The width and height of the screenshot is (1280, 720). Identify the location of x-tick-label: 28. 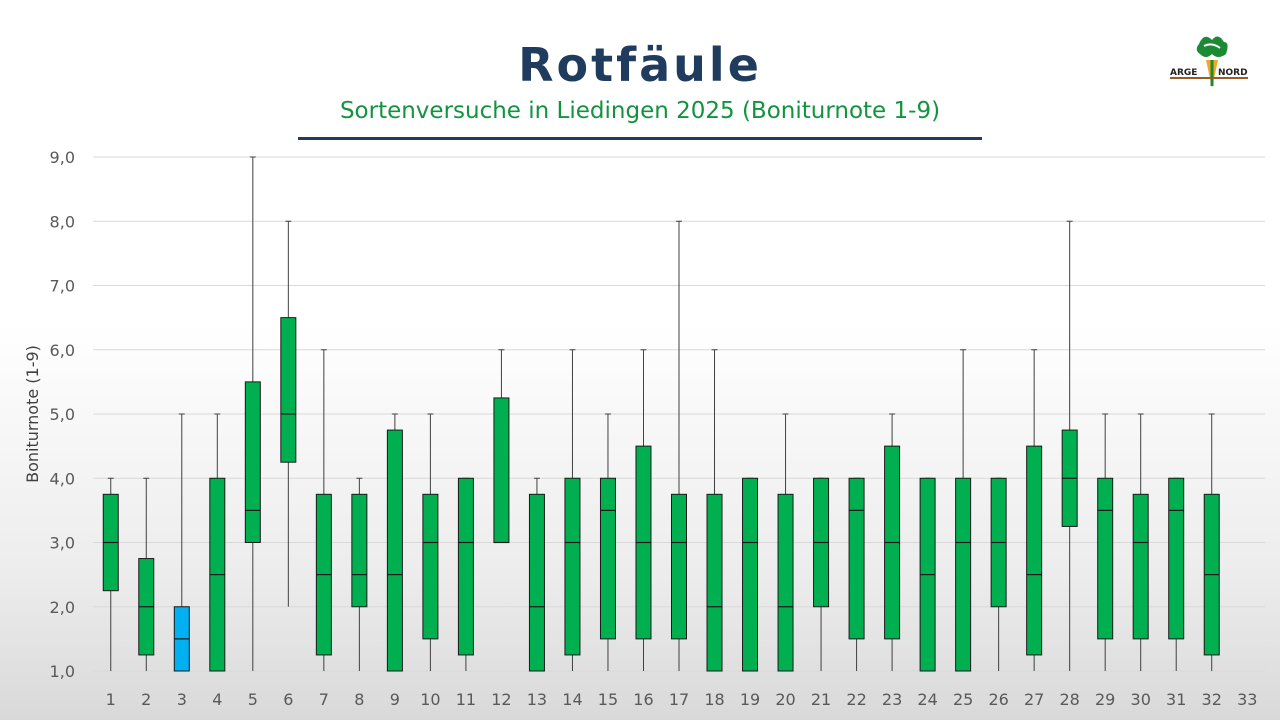
(1069, 699).